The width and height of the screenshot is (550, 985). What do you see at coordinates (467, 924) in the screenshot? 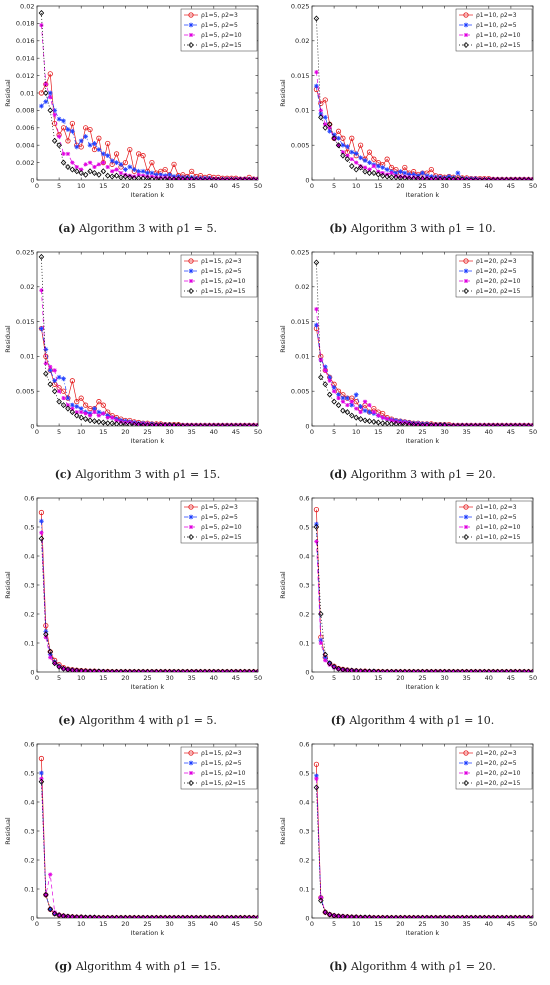
I see `x-tick-label: 35` at bounding box center [467, 924].